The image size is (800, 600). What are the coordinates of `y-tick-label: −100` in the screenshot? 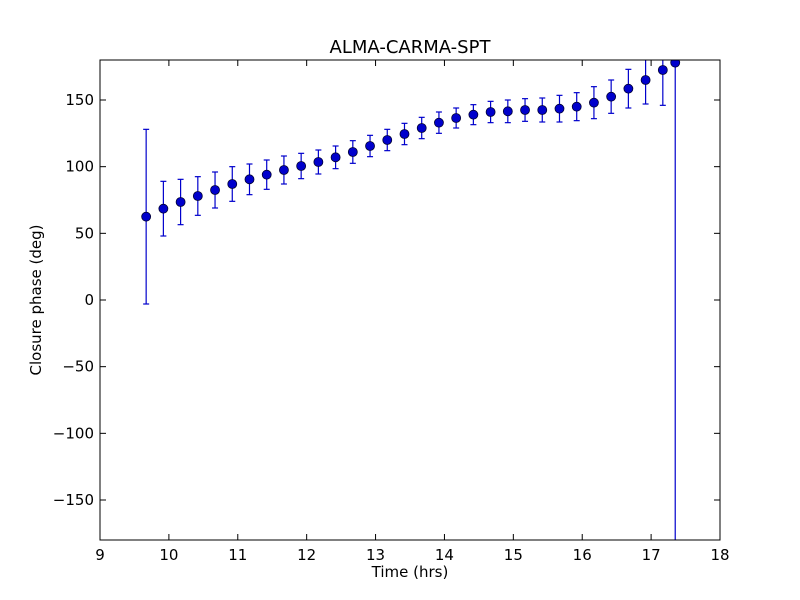 It's located at (73, 433).